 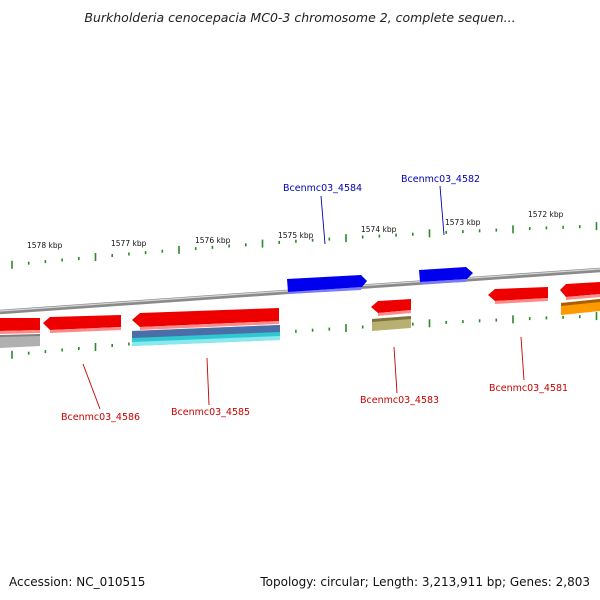 I want to click on scale-ticks-inner, so click(x=304, y=335).